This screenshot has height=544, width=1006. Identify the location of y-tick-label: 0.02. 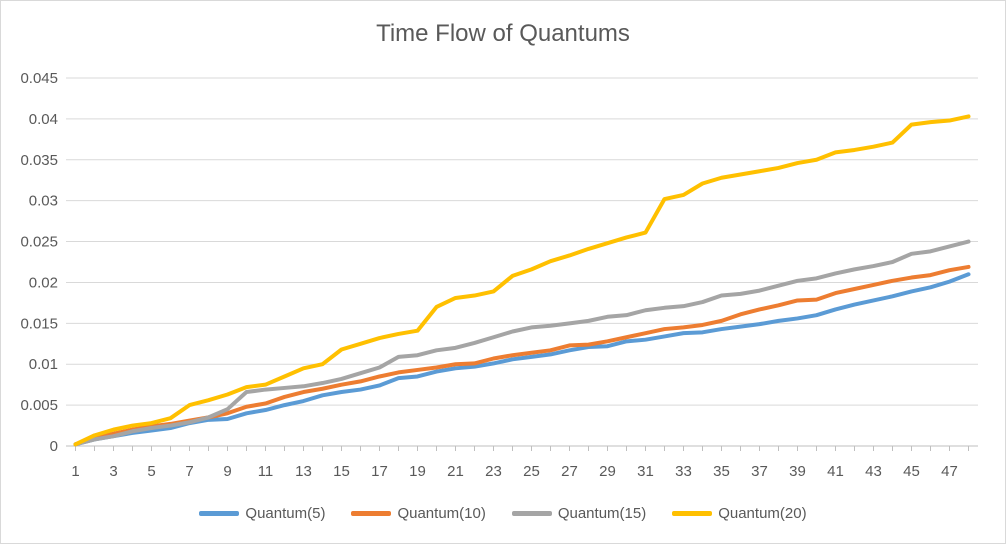
(43, 282).